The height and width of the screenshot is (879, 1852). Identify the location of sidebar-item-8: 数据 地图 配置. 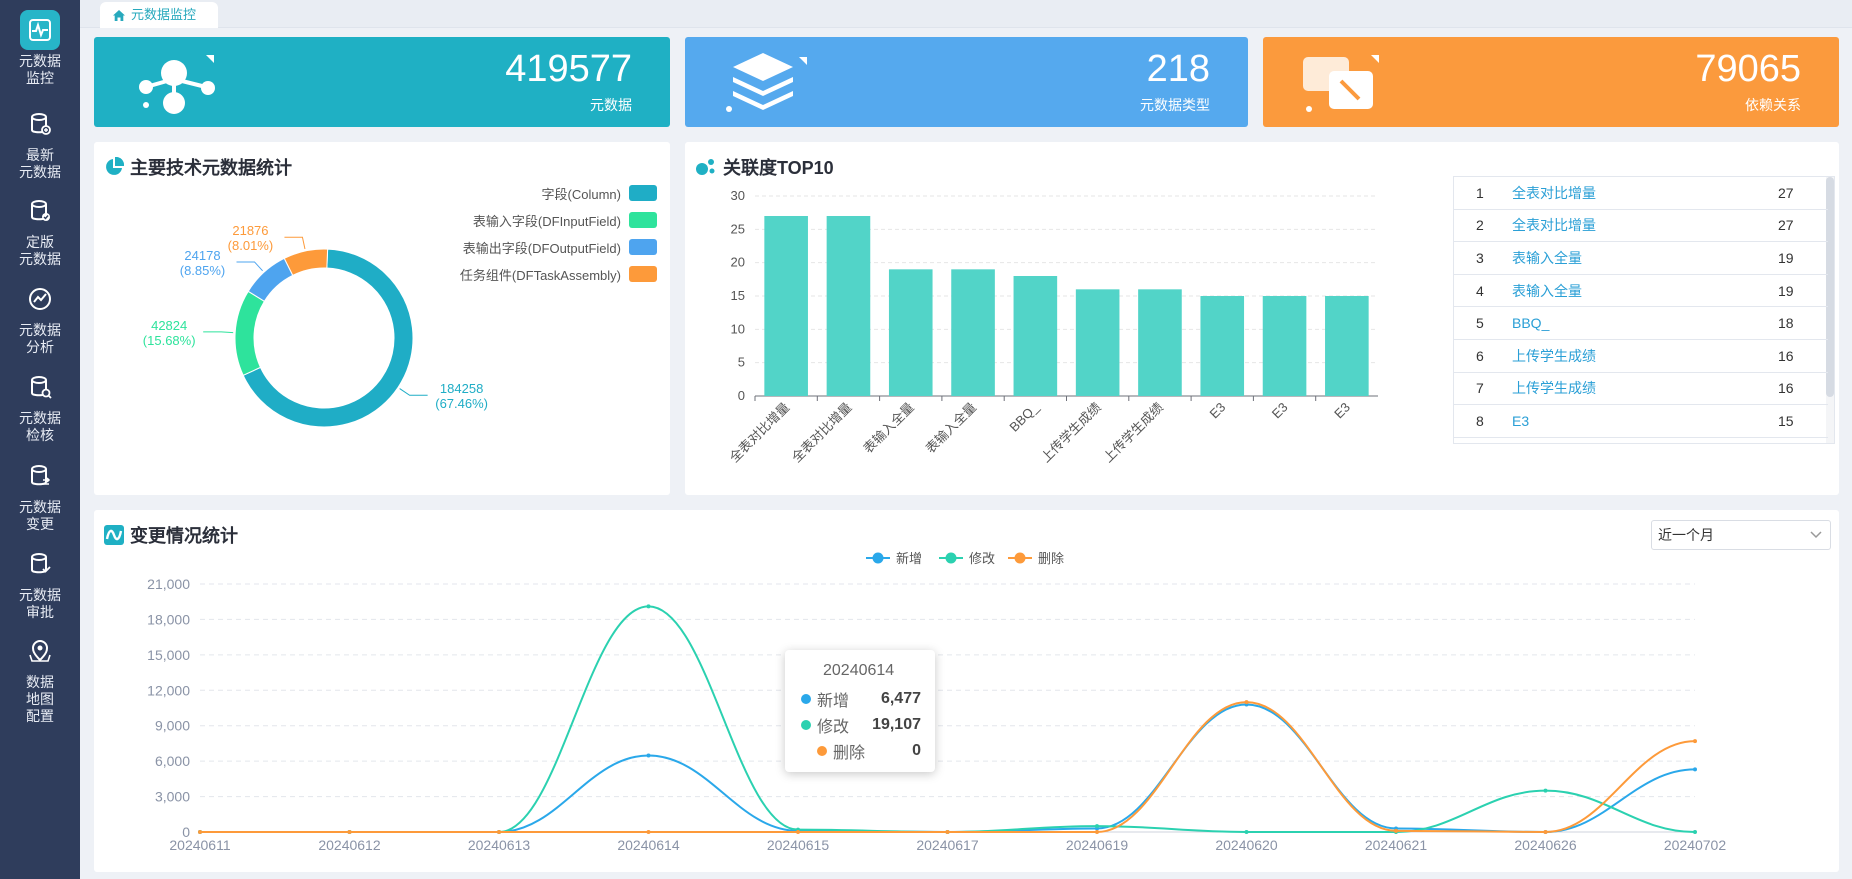
(40, 678).